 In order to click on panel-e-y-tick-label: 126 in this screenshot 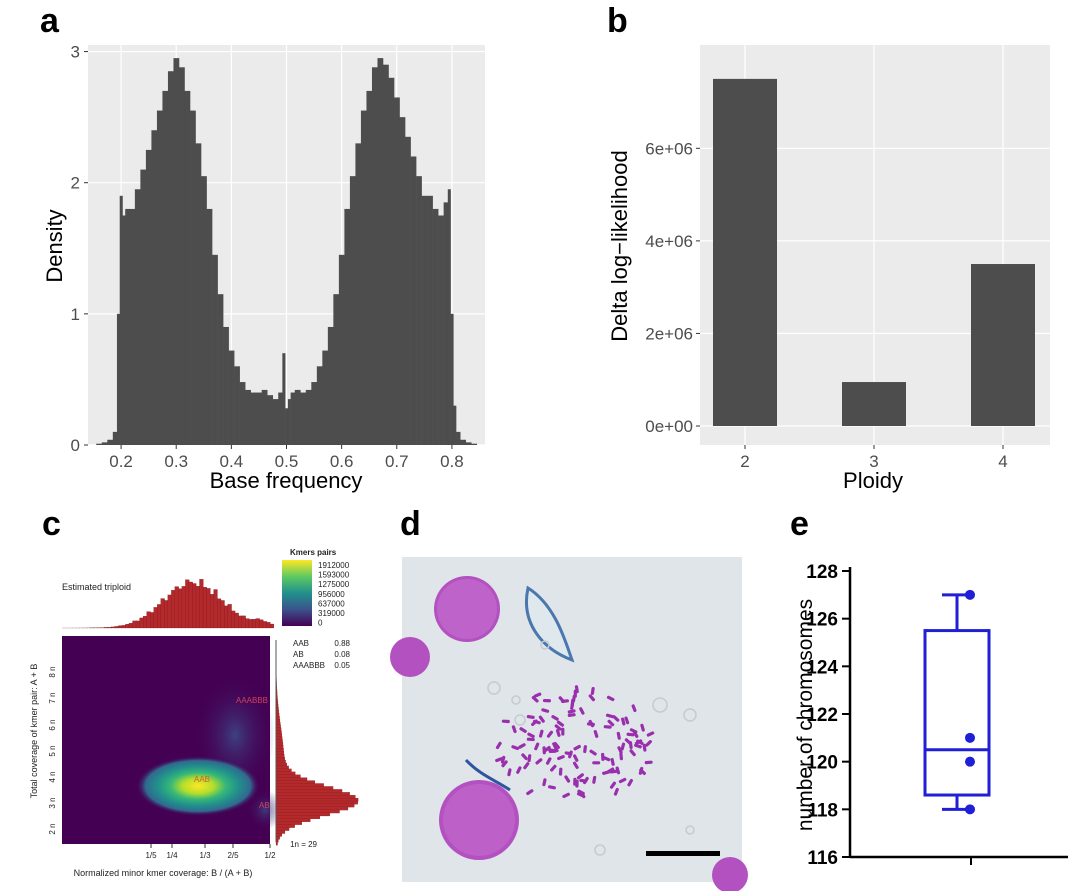, I will do `click(822, 620)`.